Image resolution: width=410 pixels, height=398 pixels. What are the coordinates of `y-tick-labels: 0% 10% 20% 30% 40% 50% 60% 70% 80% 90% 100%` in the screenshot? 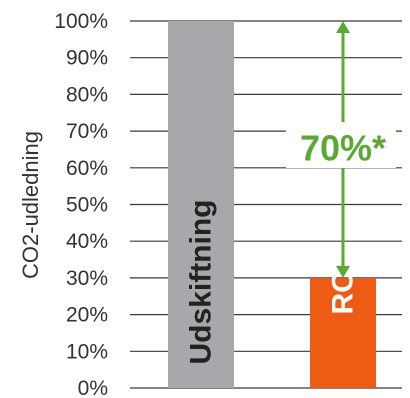 It's located at (81, 204).